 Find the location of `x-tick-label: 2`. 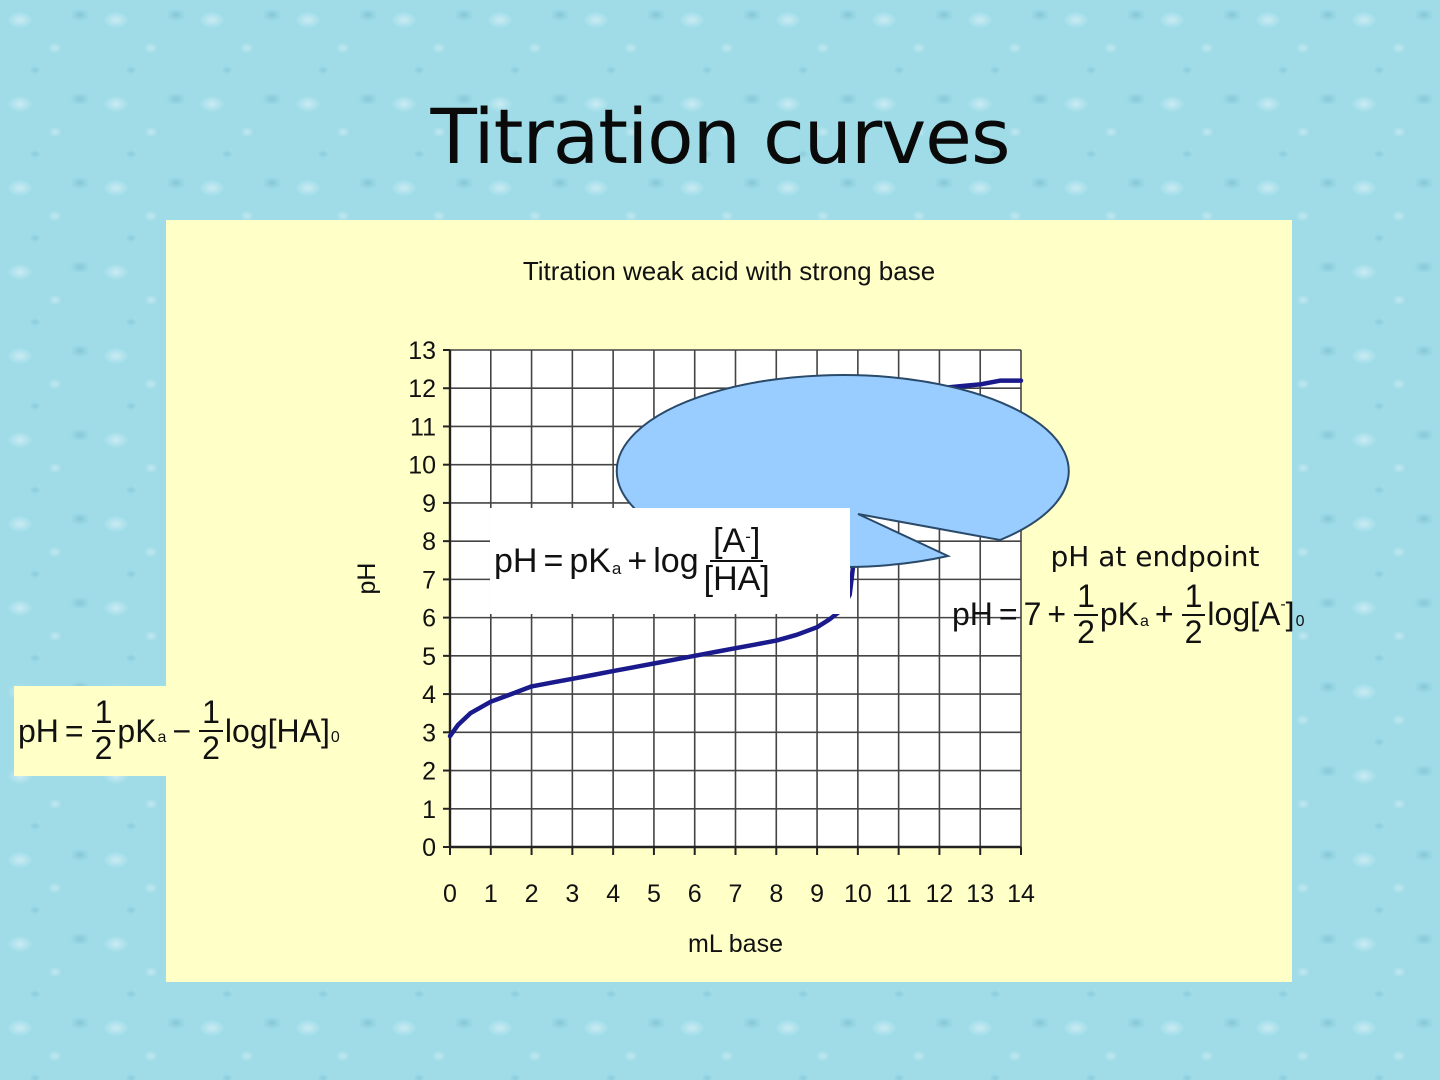

x-tick-label: 2 is located at coordinates (532, 894).